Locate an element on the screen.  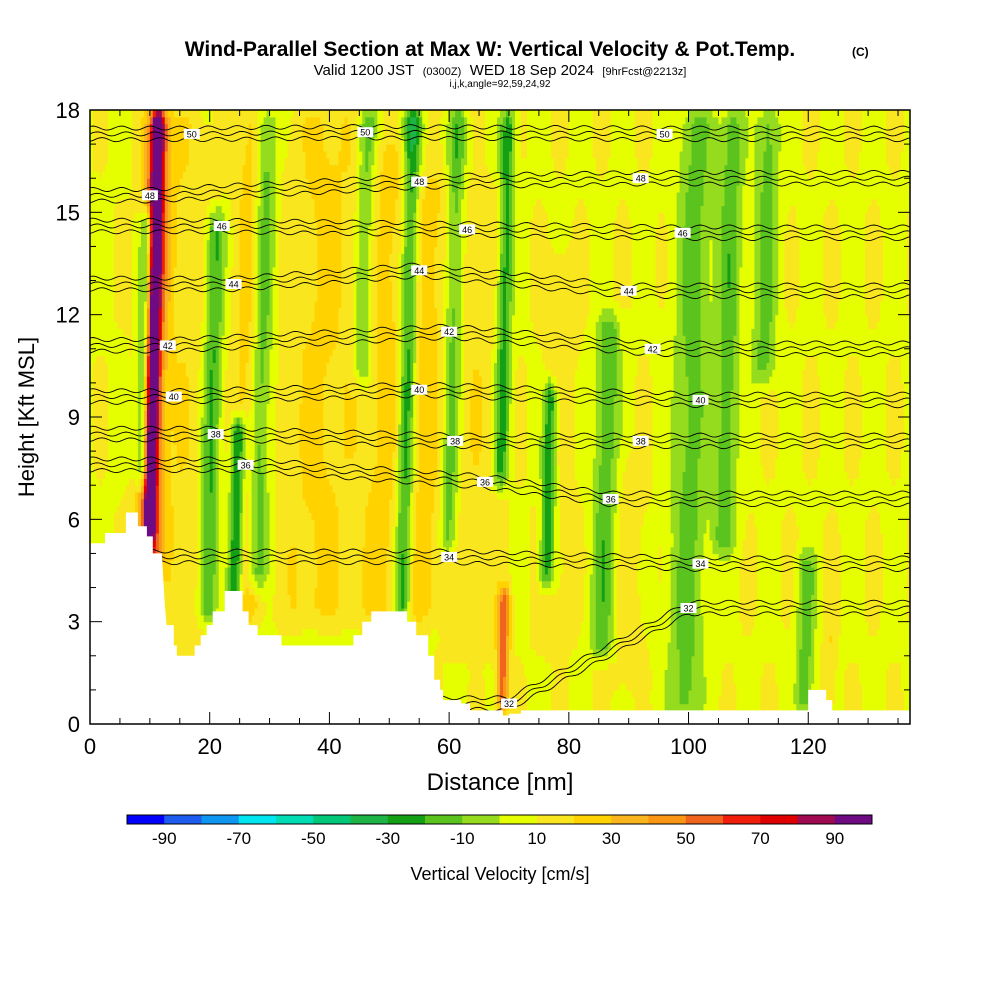
colorbar-frame is located at coordinates (499, 819).